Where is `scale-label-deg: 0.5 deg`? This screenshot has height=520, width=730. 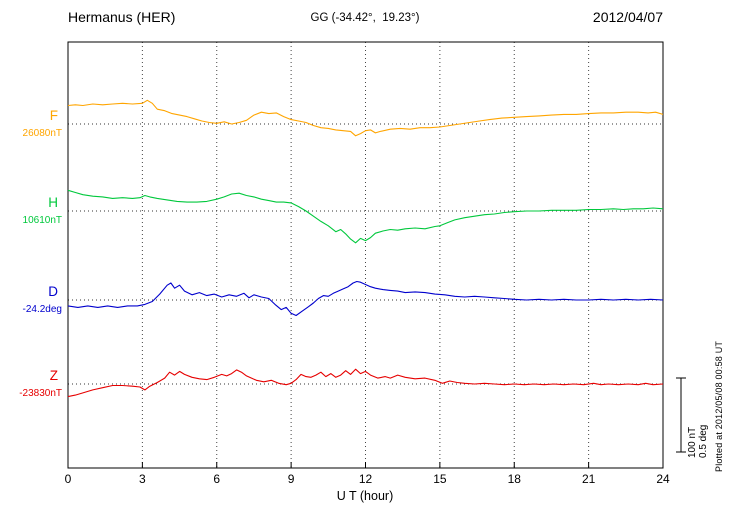 scale-label-deg: 0.5 deg is located at coordinates (703, 441).